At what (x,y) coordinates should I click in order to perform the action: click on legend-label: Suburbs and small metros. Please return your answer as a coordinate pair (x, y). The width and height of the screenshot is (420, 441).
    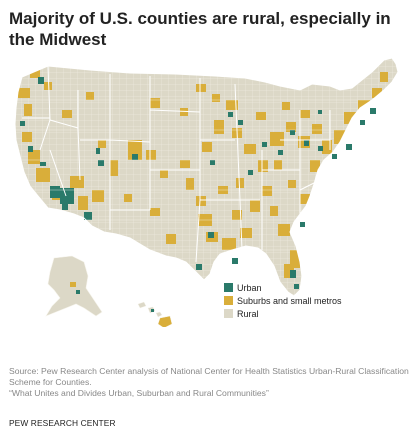
    Looking at the image, I should click on (289, 300).